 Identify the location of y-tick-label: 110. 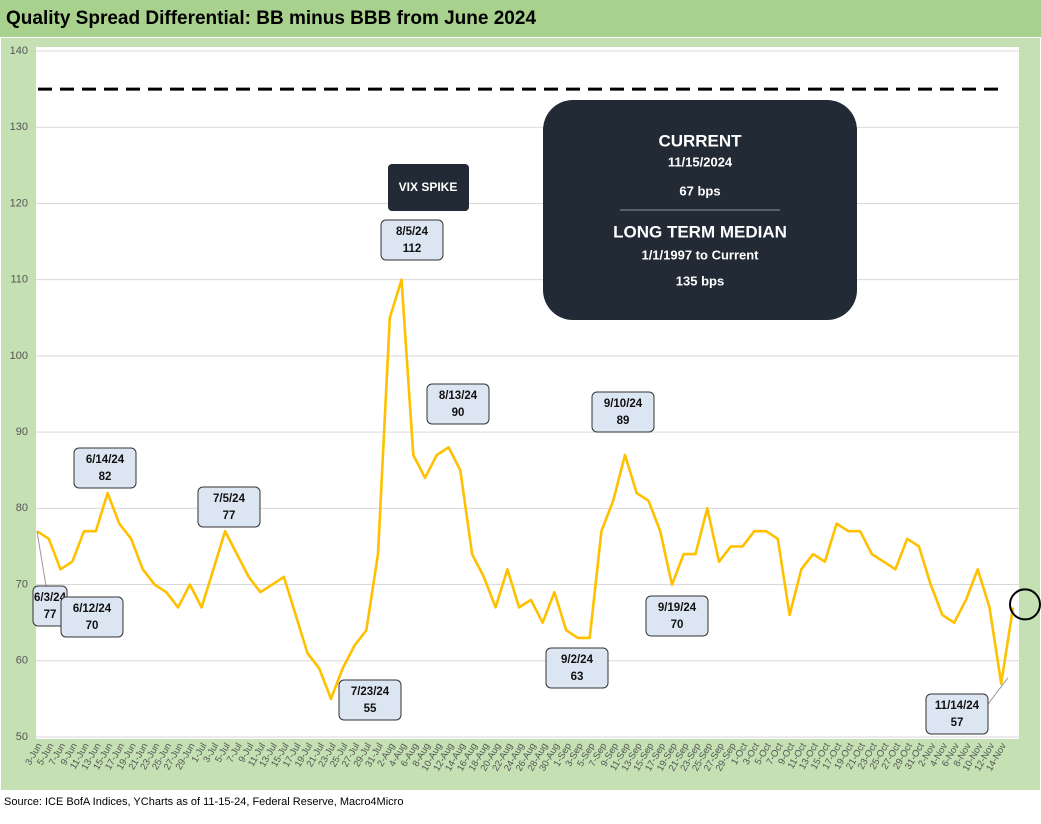
(19, 280).